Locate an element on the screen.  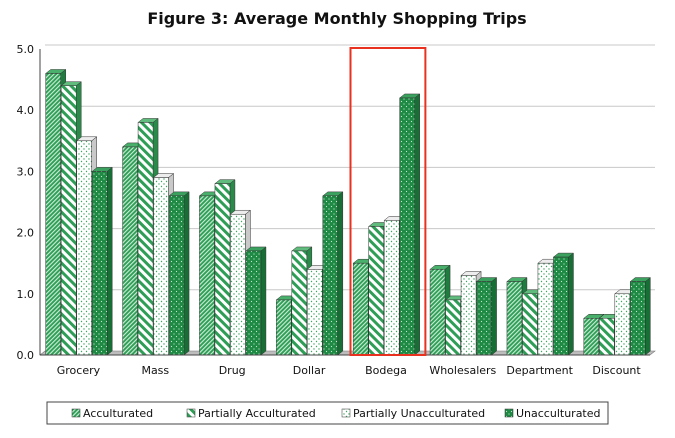
legend-box is located at coordinates (327, 413).